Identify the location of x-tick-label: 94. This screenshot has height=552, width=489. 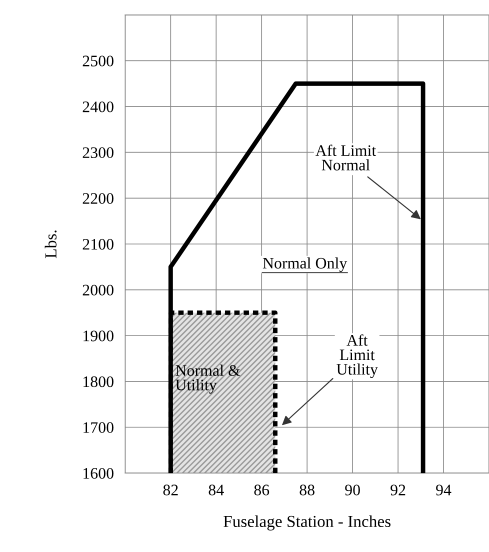
(444, 490).